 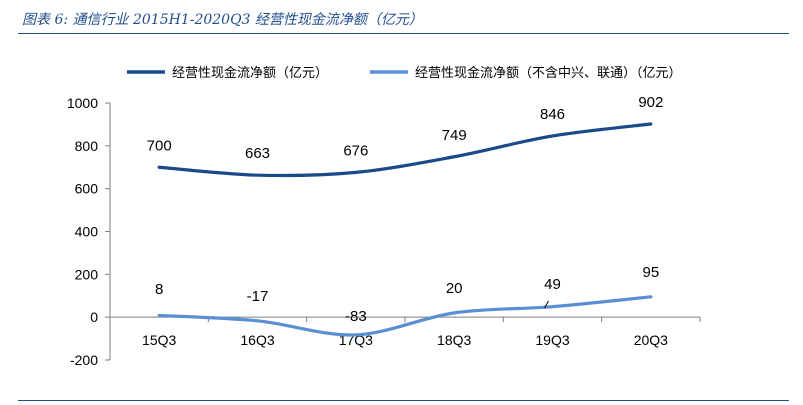 I want to click on x-tick-label: 15Q3, so click(x=159, y=340).